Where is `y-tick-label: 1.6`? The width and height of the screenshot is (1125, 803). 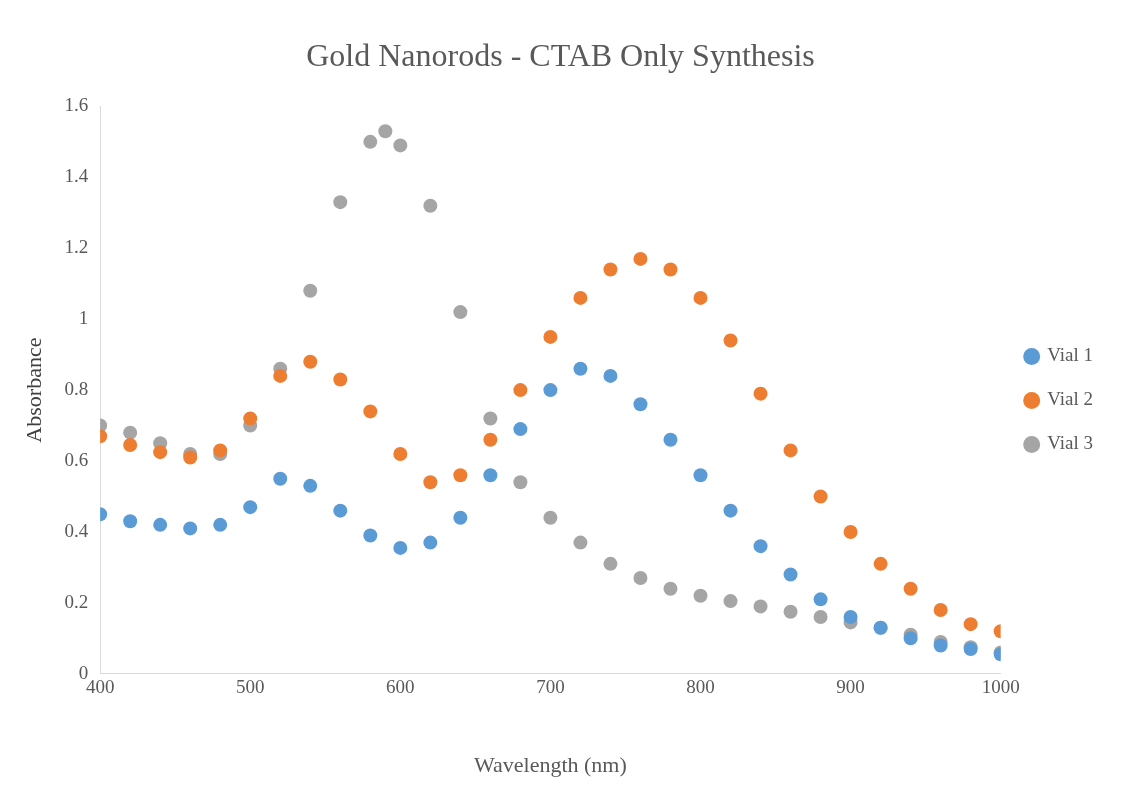 y-tick-label: 1.6 is located at coordinates (76, 105).